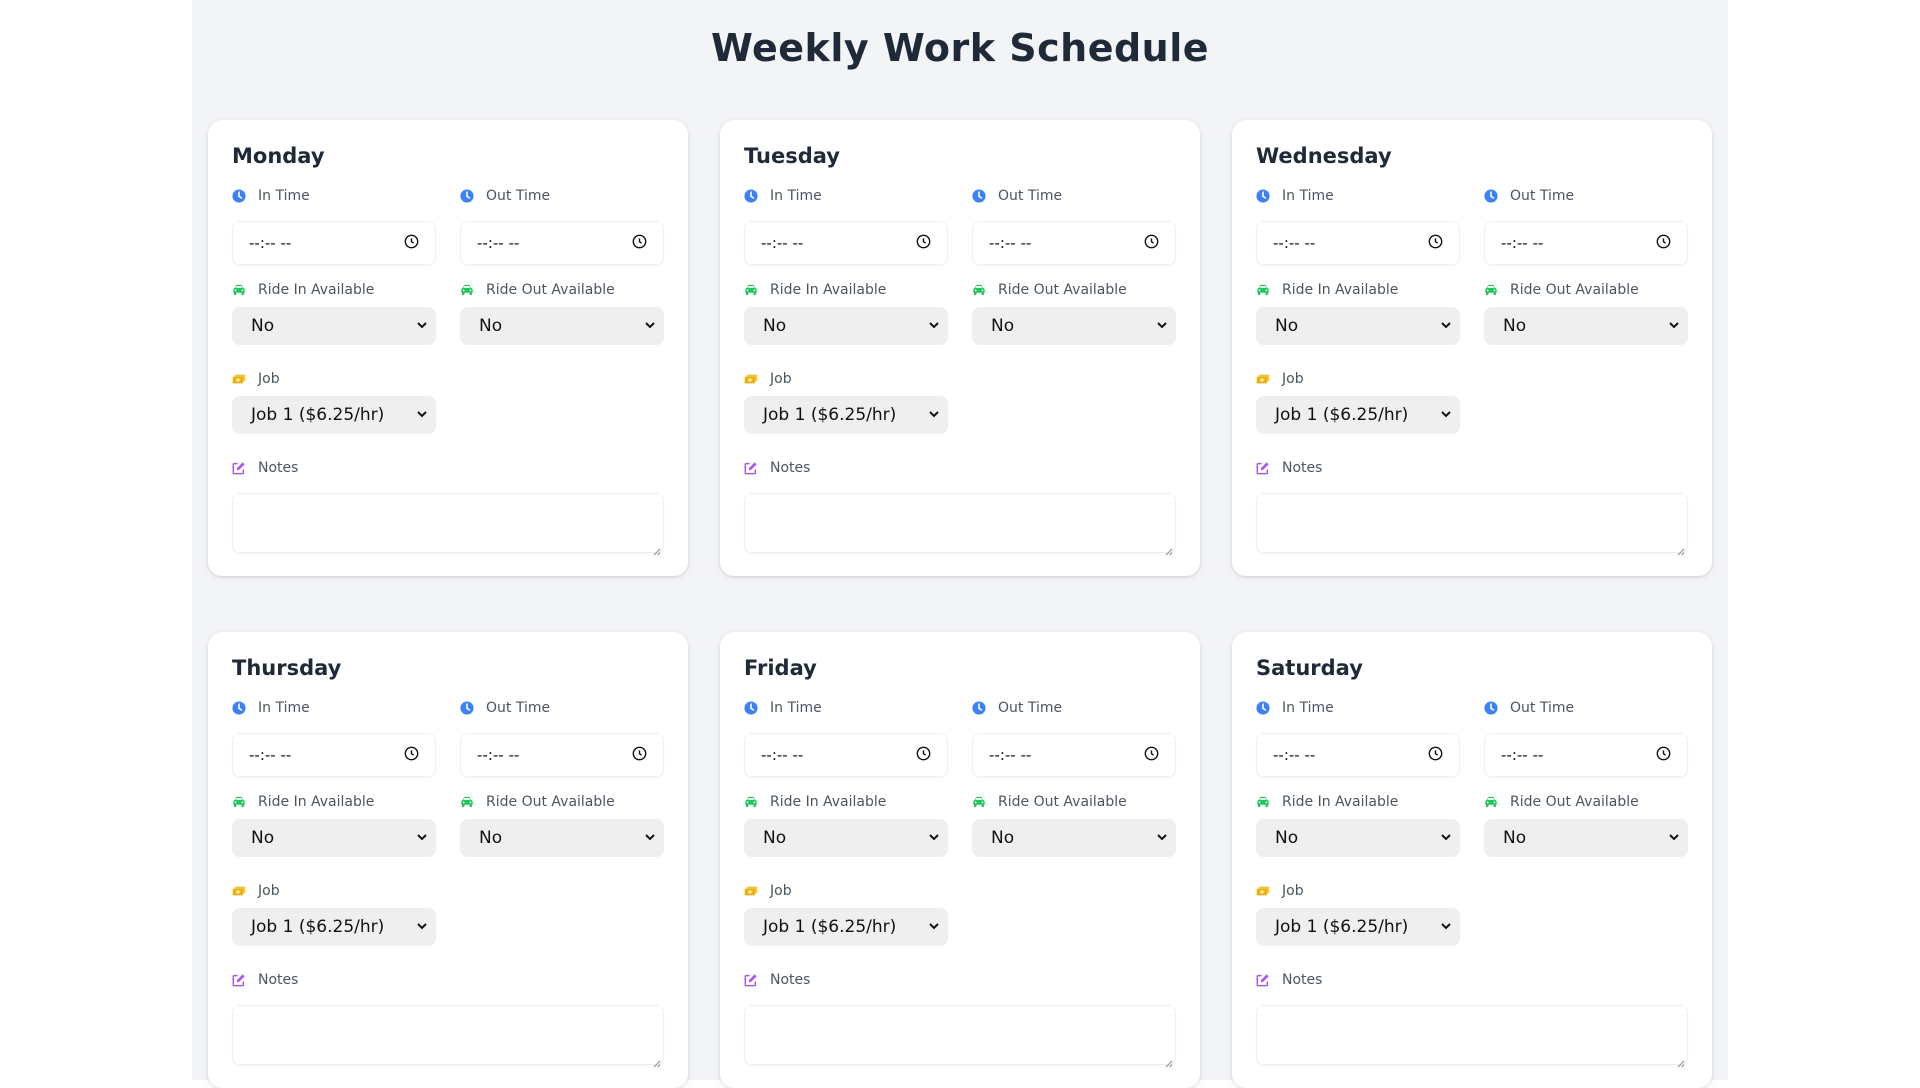 The height and width of the screenshot is (1088, 1920). What do you see at coordinates (790, 468) in the screenshot?
I see `notes-label: Notes` at bounding box center [790, 468].